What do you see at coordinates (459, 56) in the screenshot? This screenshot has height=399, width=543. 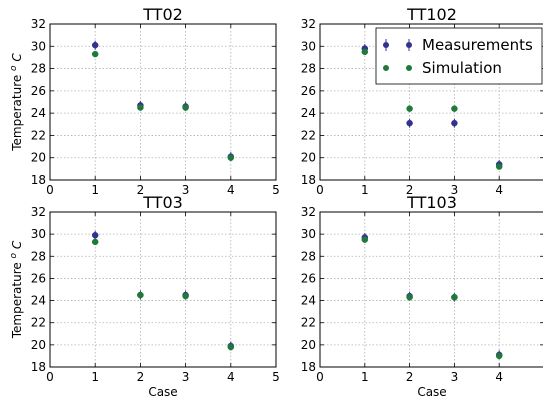 I see `legend-box` at bounding box center [459, 56].